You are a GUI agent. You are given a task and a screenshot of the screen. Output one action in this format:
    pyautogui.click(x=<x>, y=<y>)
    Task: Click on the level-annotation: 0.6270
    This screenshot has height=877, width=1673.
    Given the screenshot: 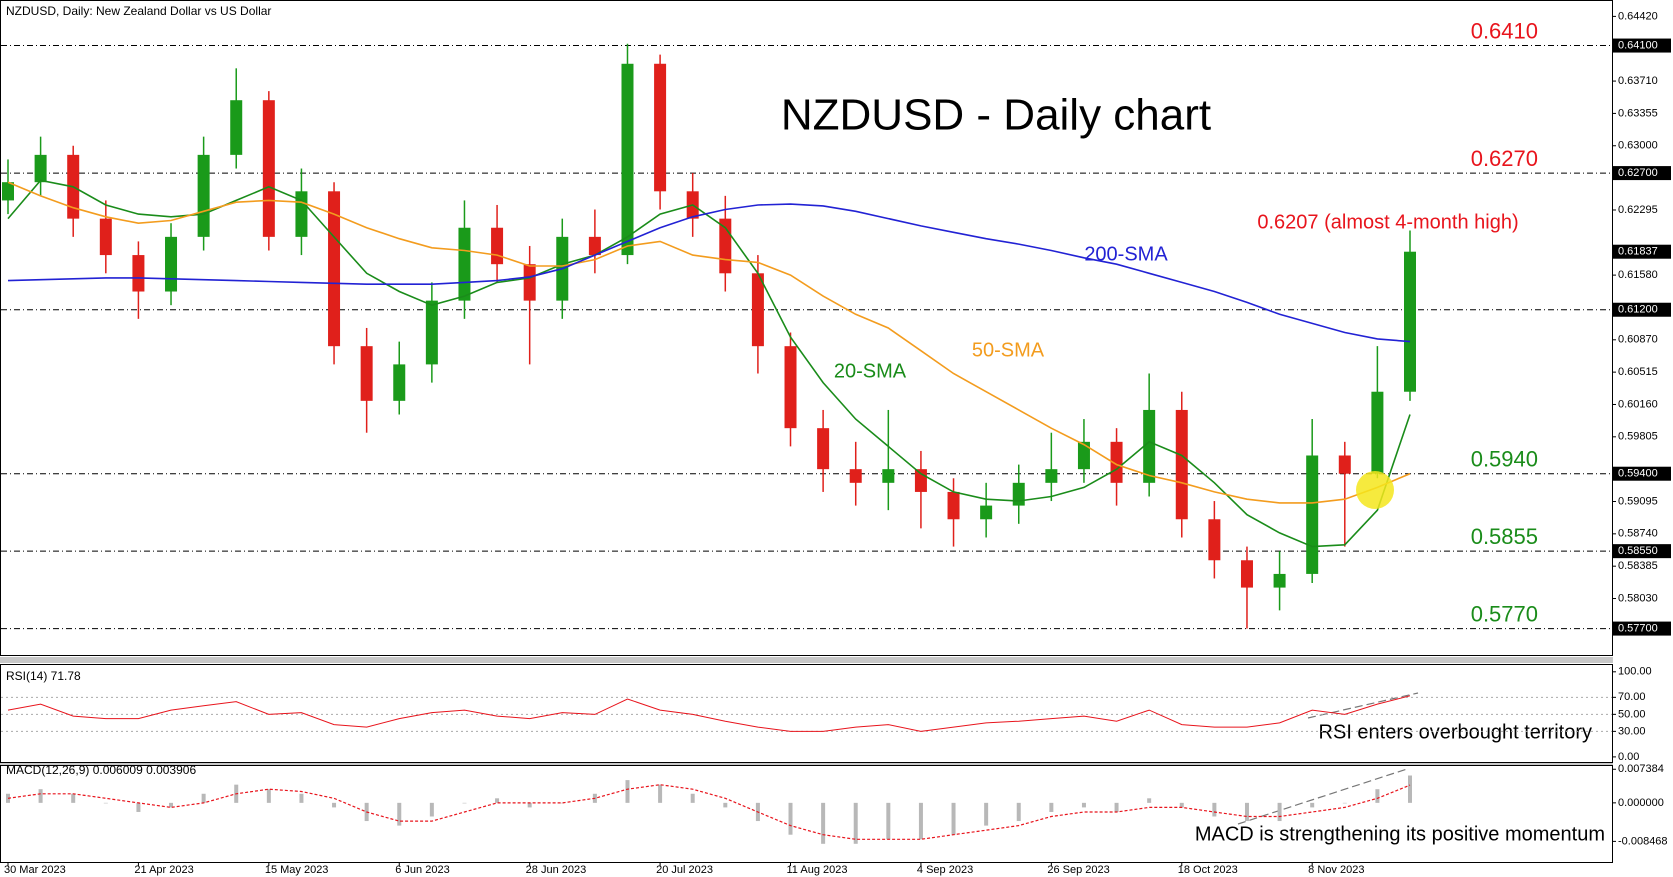 What is the action you would take?
    pyautogui.click(x=1504, y=158)
    